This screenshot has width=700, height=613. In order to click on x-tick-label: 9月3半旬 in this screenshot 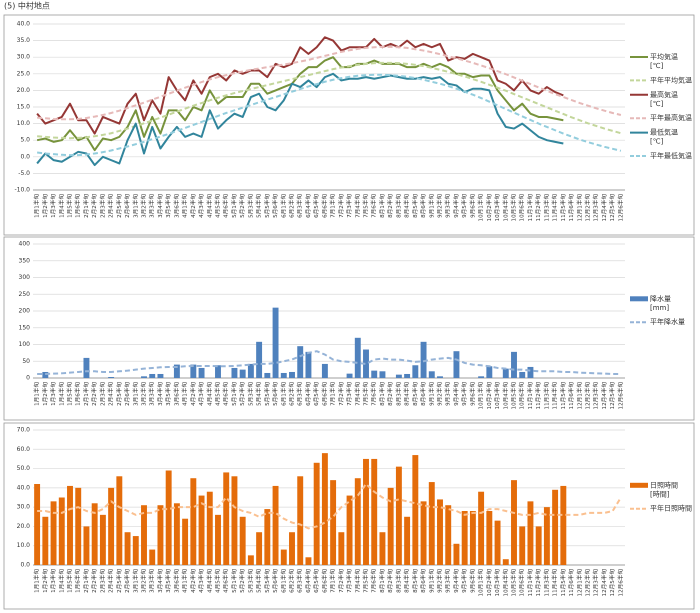, I will do `click(448, 206)`.